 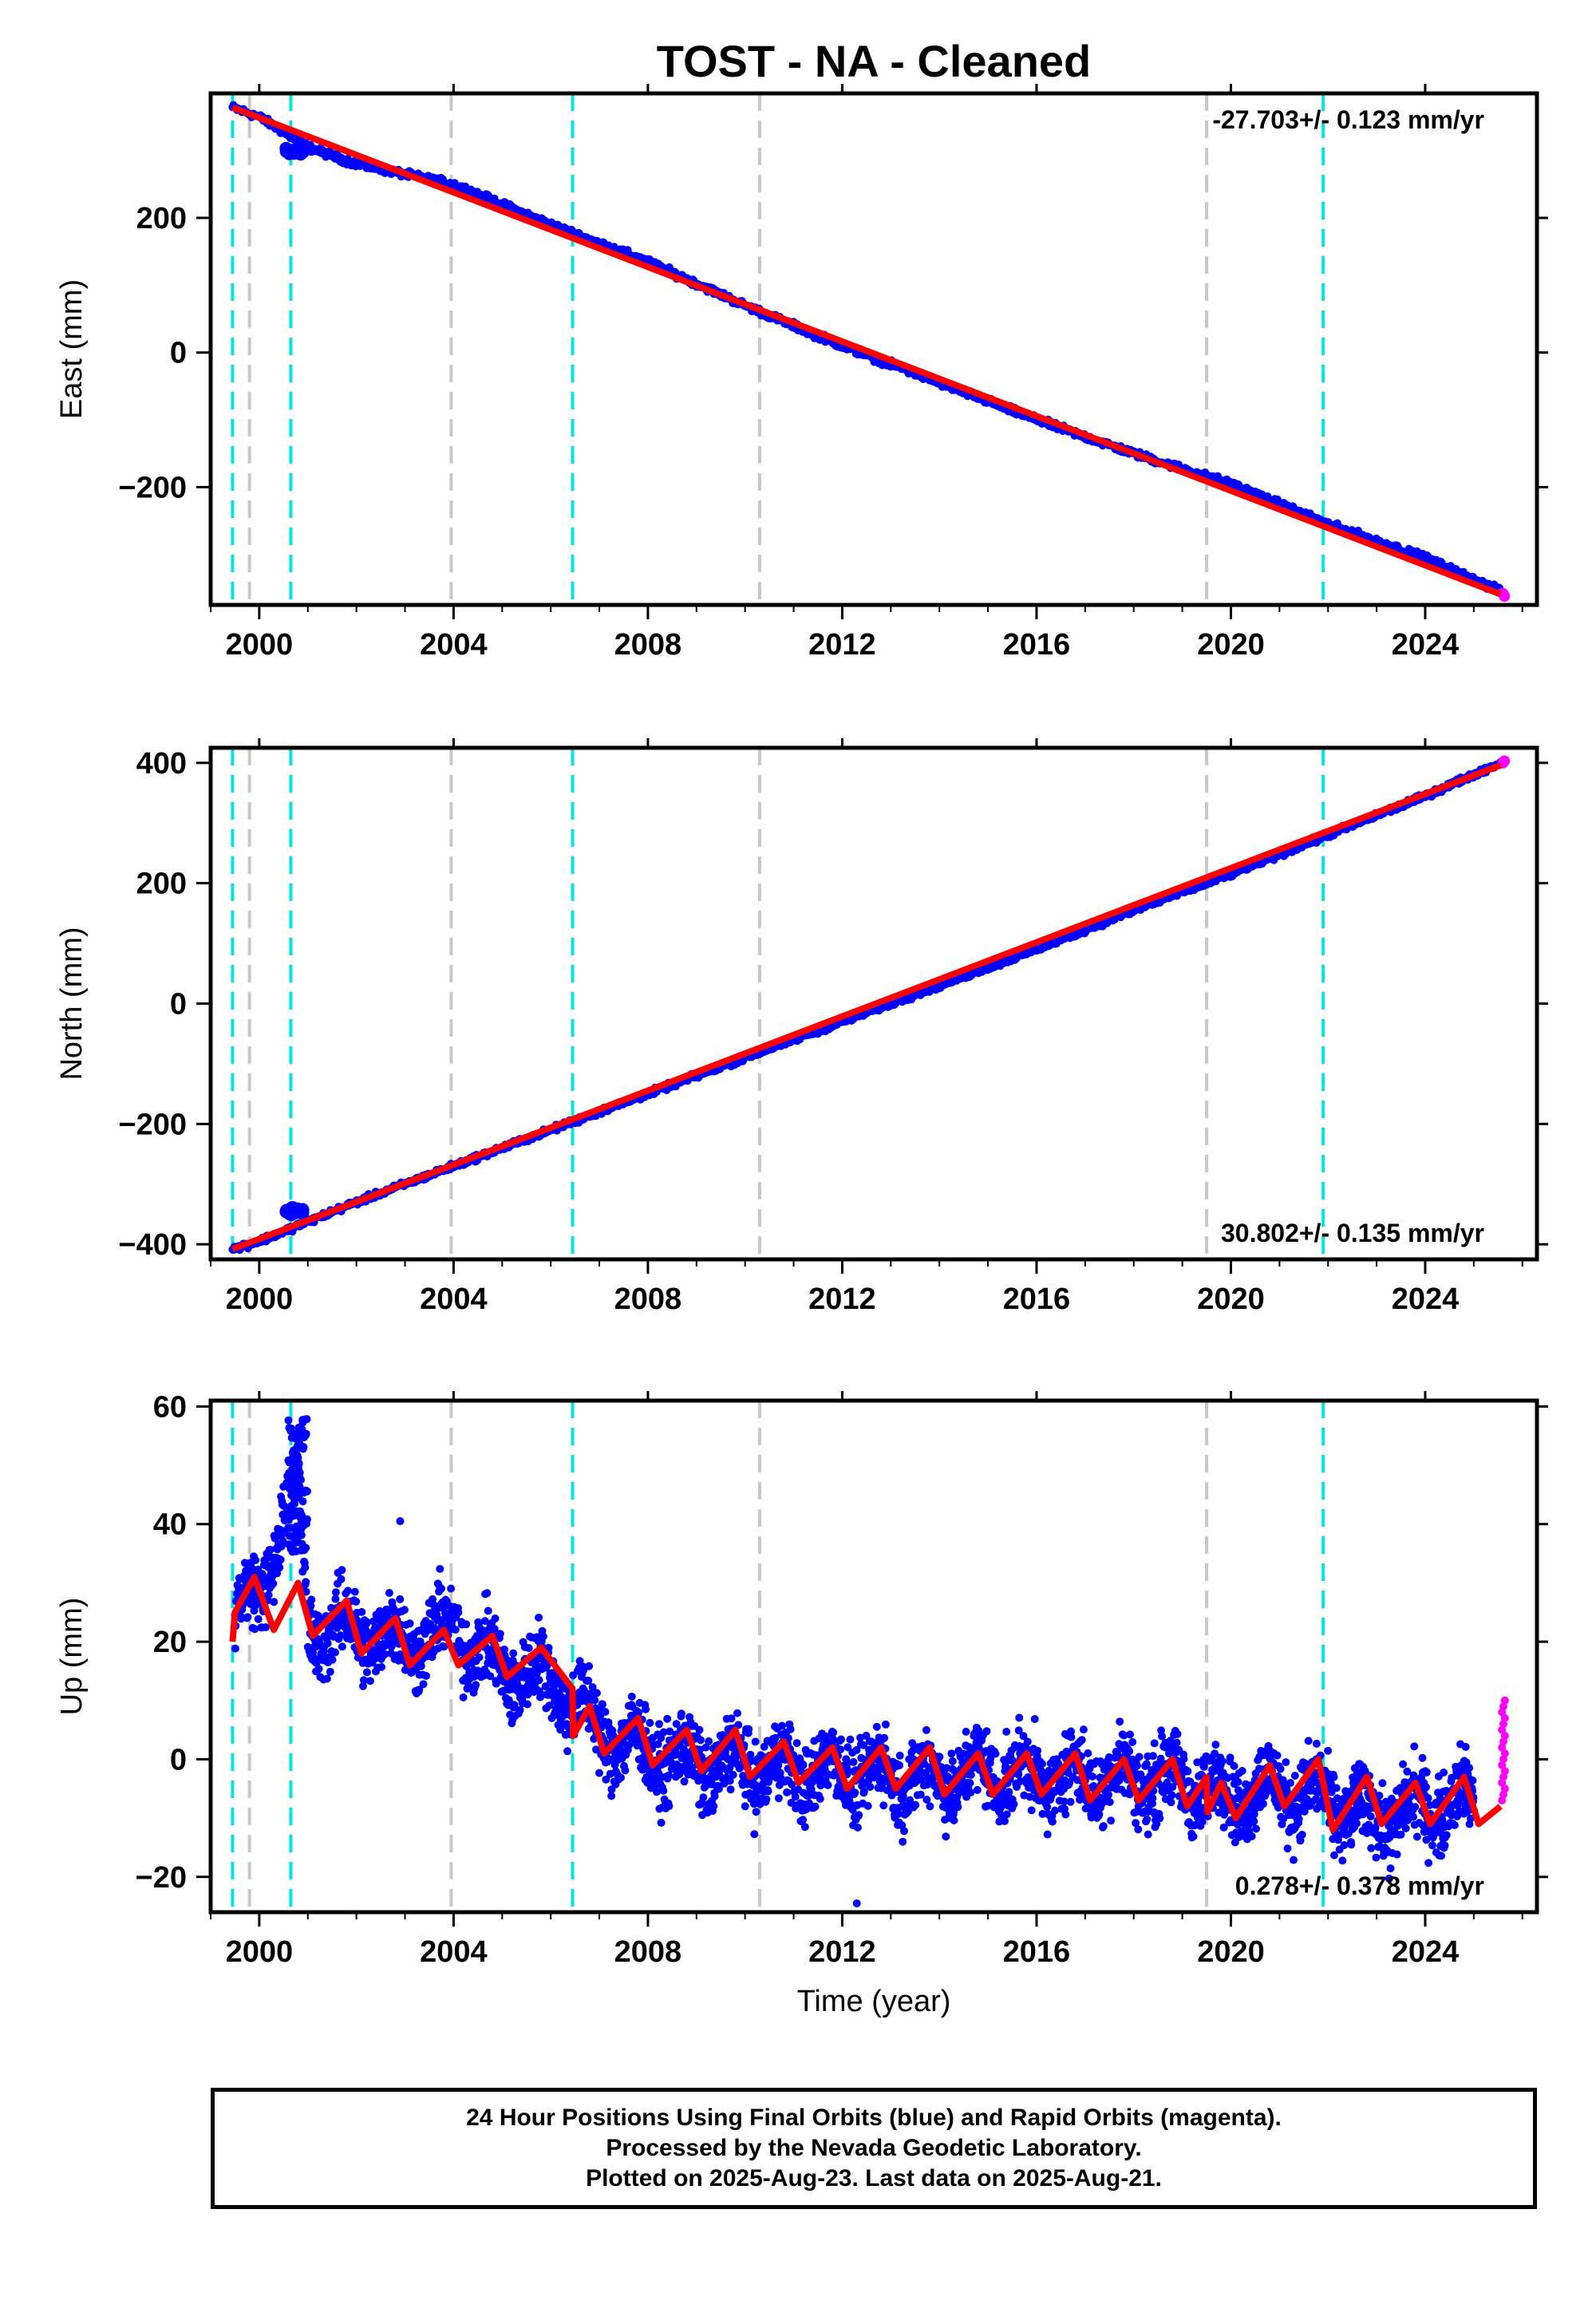 What do you see at coordinates (454, 1299) in the screenshot?
I see `north-x-tick-label: 2004` at bounding box center [454, 1299].